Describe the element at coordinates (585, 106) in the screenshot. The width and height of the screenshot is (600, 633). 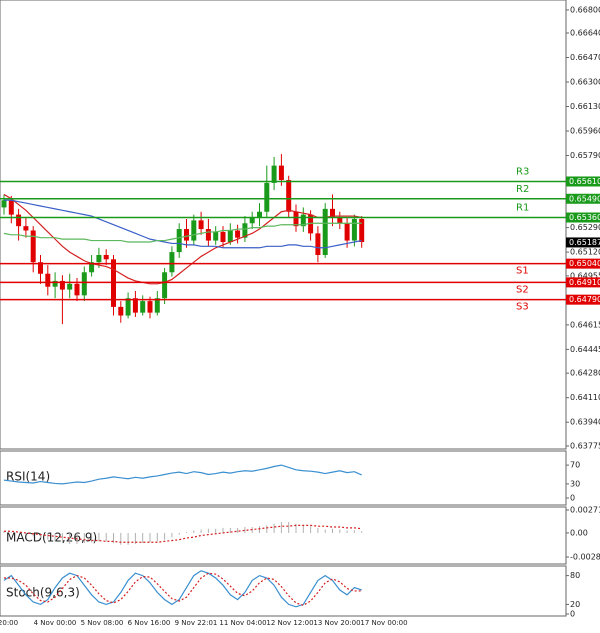
I see `y-tick-label: 0.66130` at that location.